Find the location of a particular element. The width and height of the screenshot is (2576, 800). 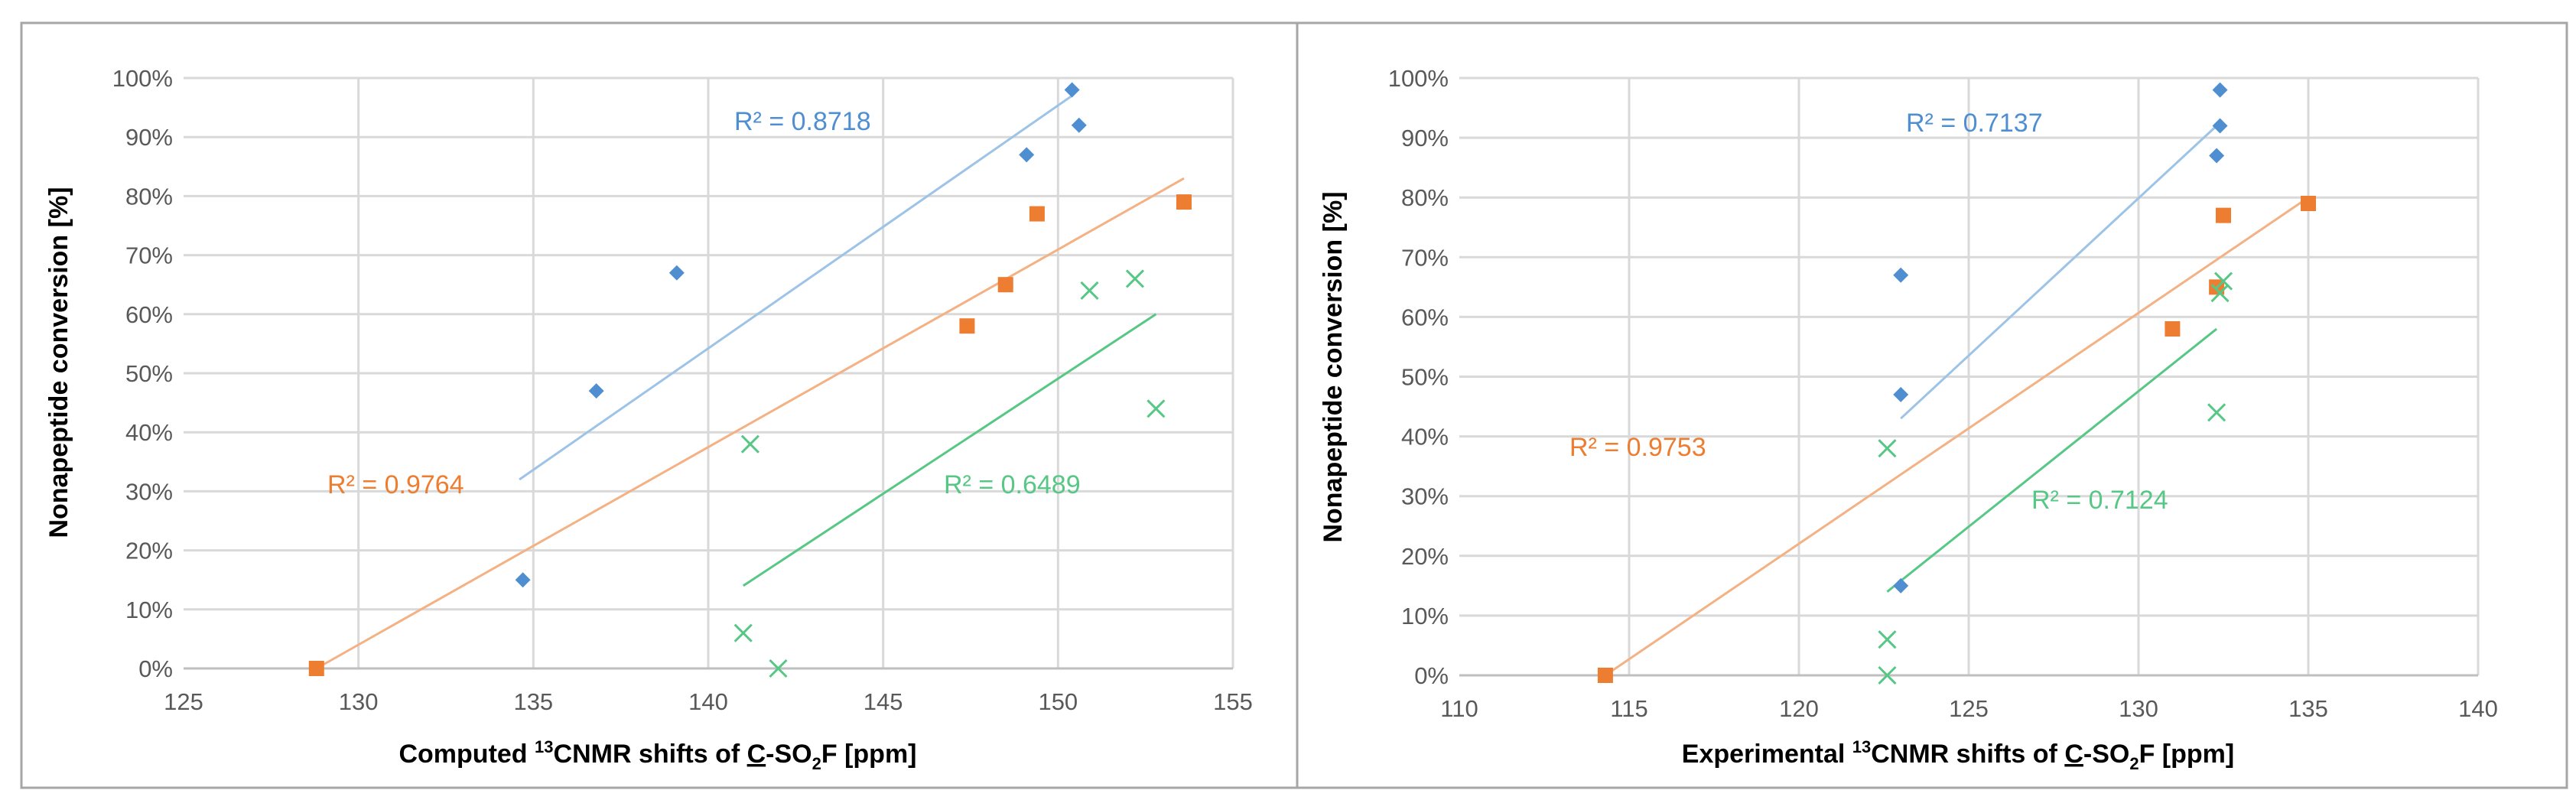

y-tick-label: 30% is located at coordinates (149, 491).